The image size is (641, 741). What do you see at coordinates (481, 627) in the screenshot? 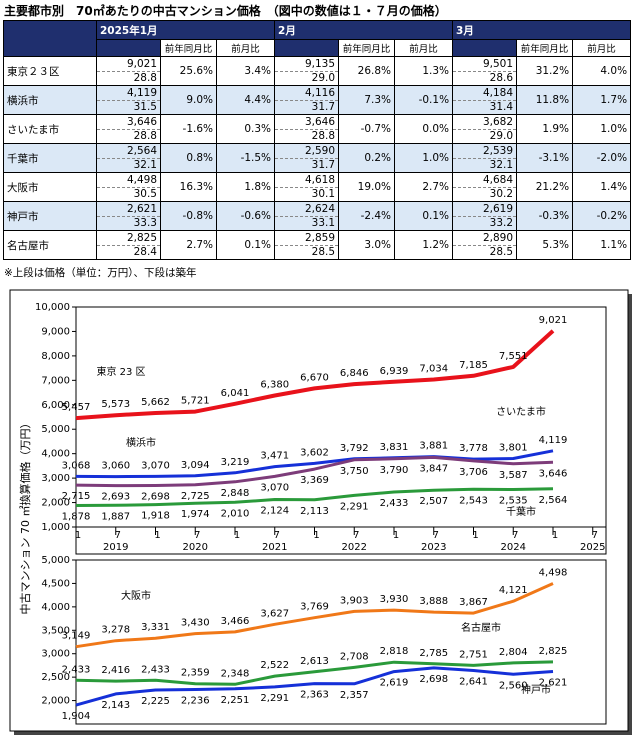
I see `series-label: 名古屋市` at bounding box center [481, 627].